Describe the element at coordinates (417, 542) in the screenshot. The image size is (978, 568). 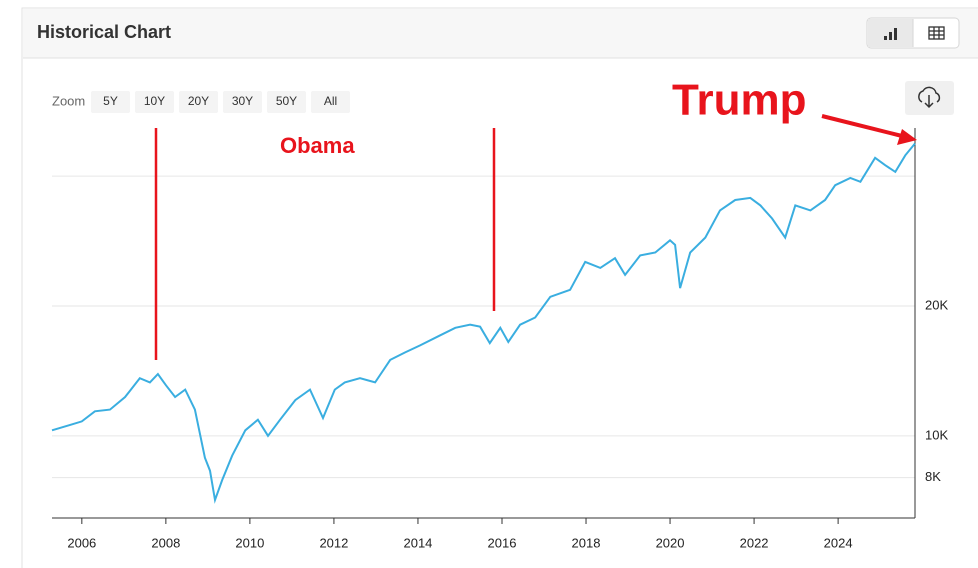
I see `x-tick-label: 2014` at that location.